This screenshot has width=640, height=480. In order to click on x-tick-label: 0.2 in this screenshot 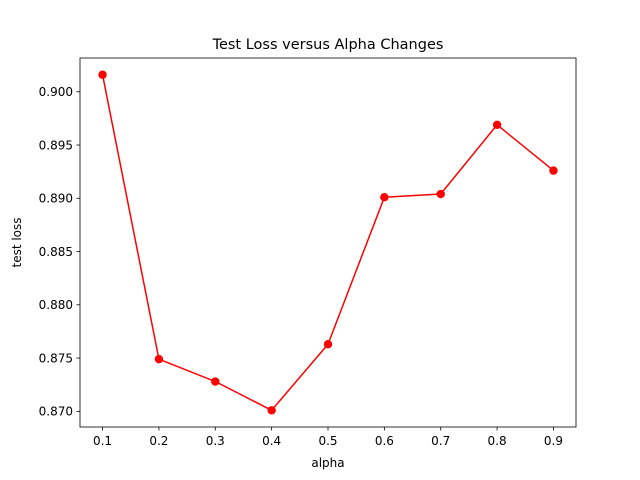, I will do `click(158, 441)`.